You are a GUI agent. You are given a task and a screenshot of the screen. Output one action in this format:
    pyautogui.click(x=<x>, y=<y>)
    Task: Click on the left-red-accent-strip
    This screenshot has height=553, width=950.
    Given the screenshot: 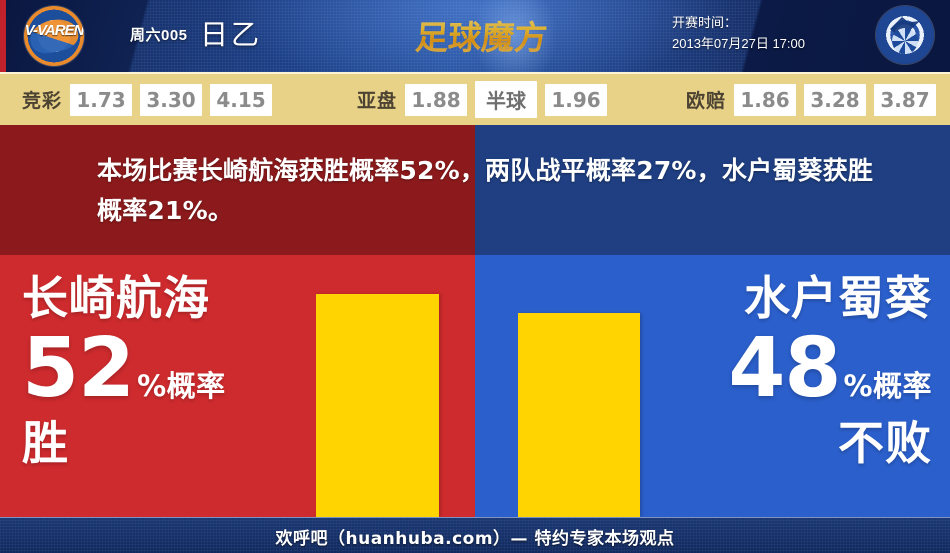 What is the action you would take?
    pyautogui.click(x=3, y=36)
    